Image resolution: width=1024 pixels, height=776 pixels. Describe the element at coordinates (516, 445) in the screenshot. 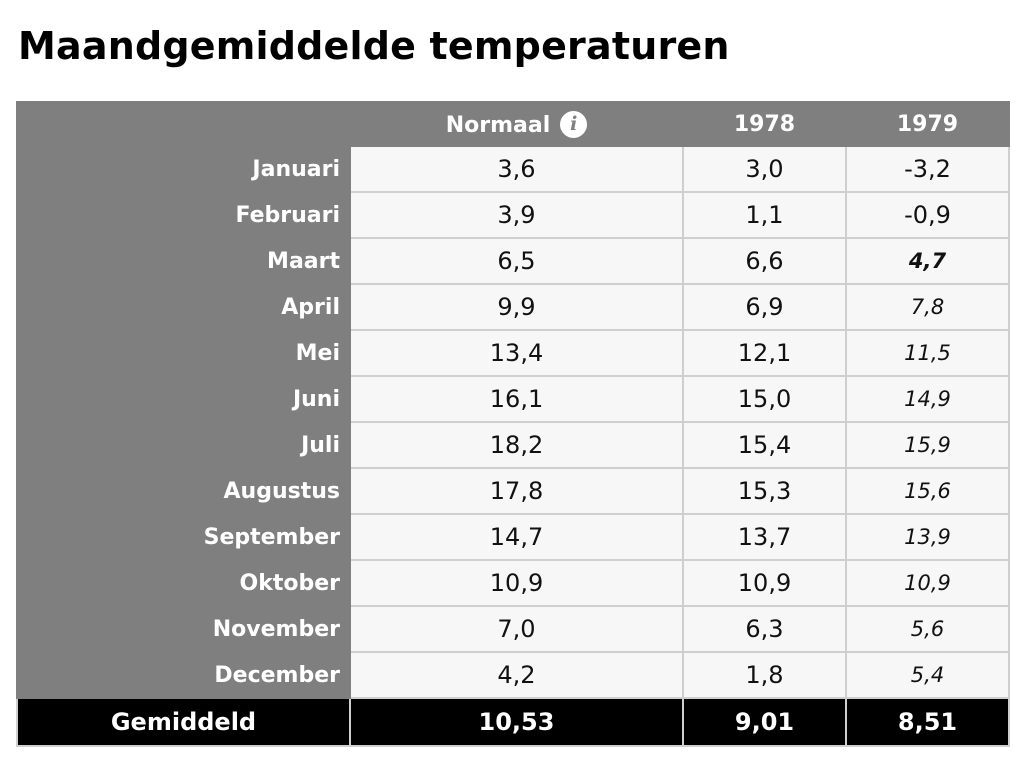

I see `normaal-cell: 18,2` at that location.